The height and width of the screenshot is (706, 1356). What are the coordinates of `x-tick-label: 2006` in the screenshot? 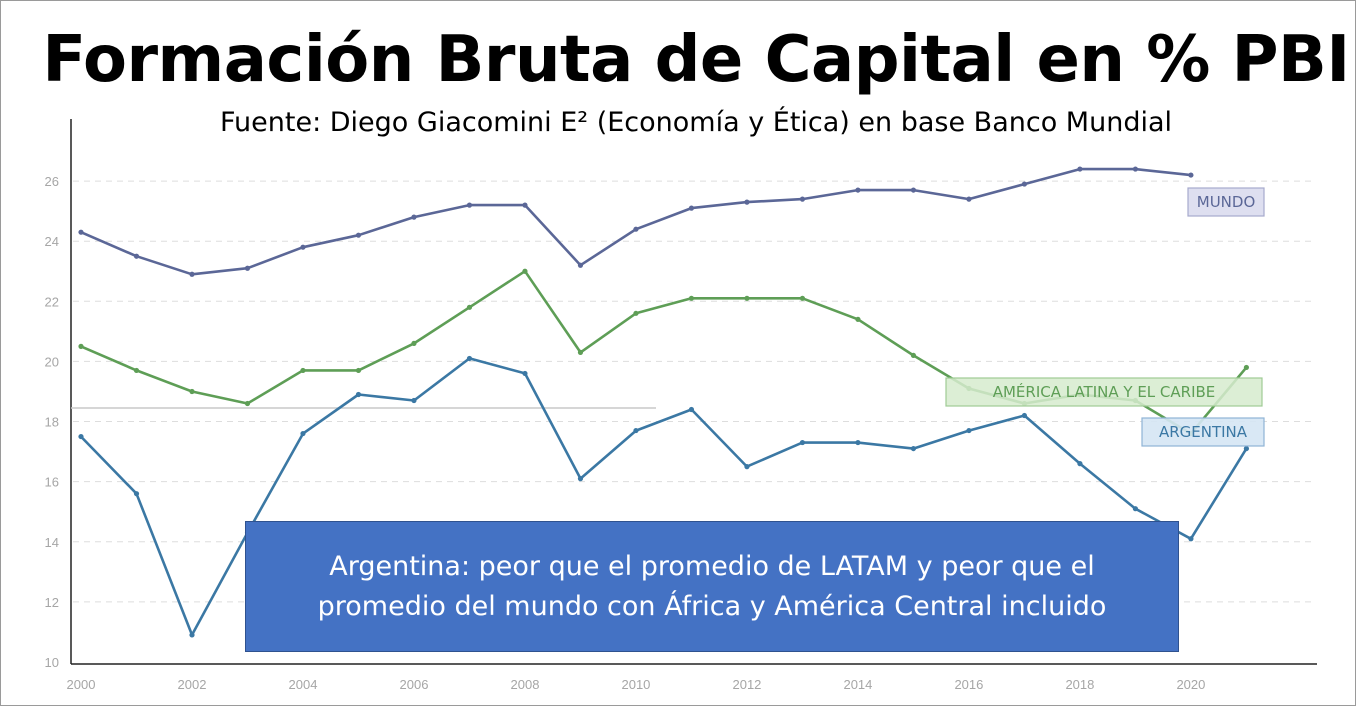 It's located at (414, 684).